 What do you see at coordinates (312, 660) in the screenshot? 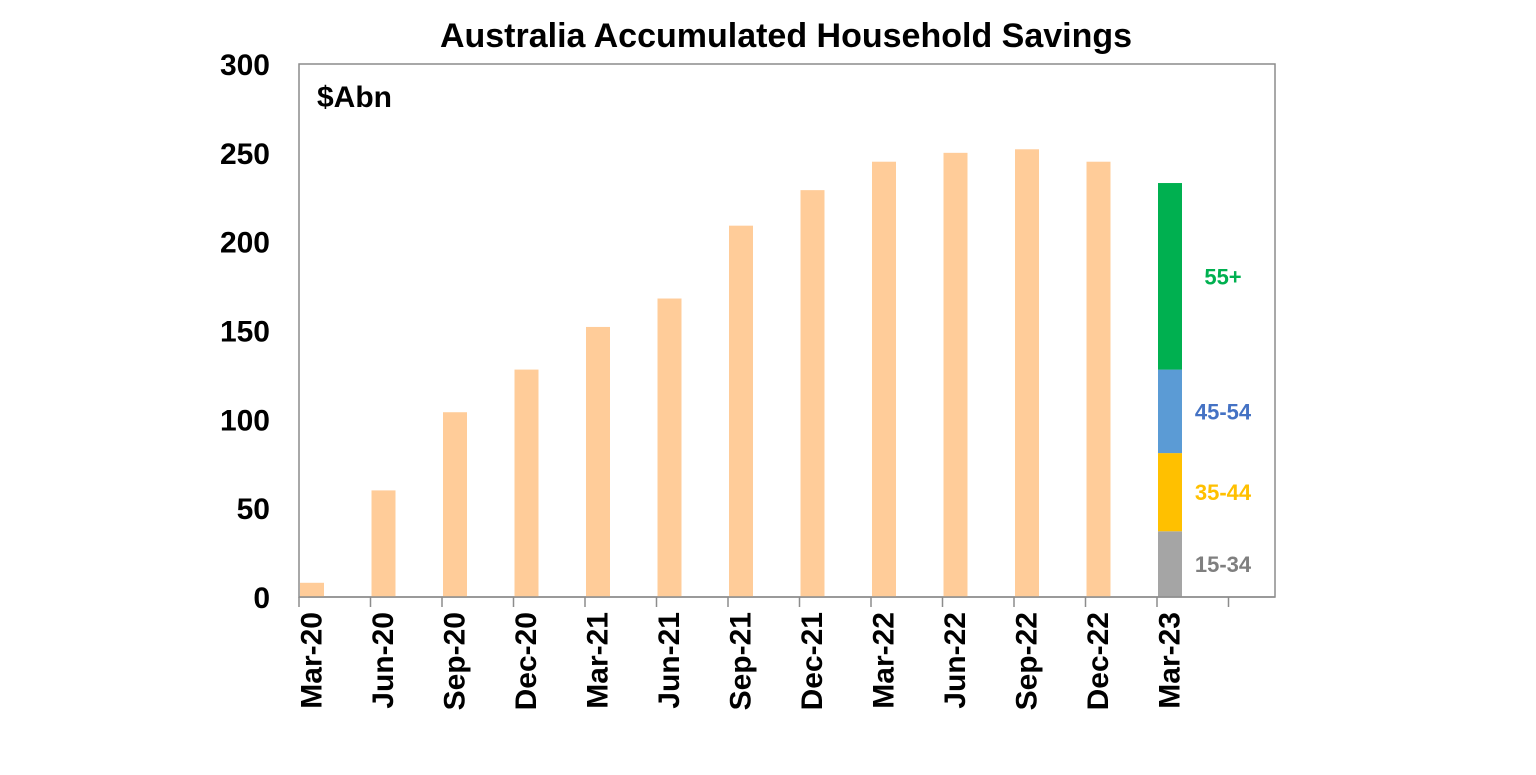
I see `x-tick-label: Mar-20` at bounding box center [312, 660].